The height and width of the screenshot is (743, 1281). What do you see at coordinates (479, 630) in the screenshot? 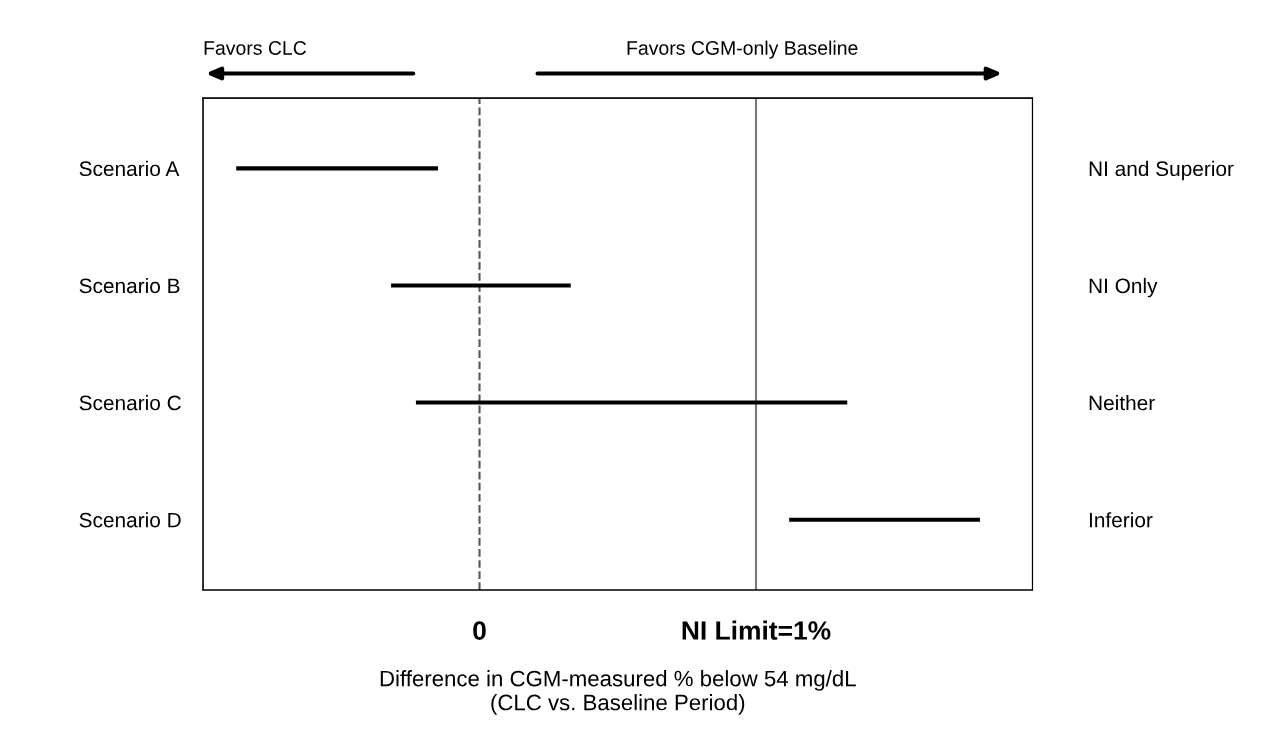
I see `x-tick-label: 0` at bounding box center [479, 630].